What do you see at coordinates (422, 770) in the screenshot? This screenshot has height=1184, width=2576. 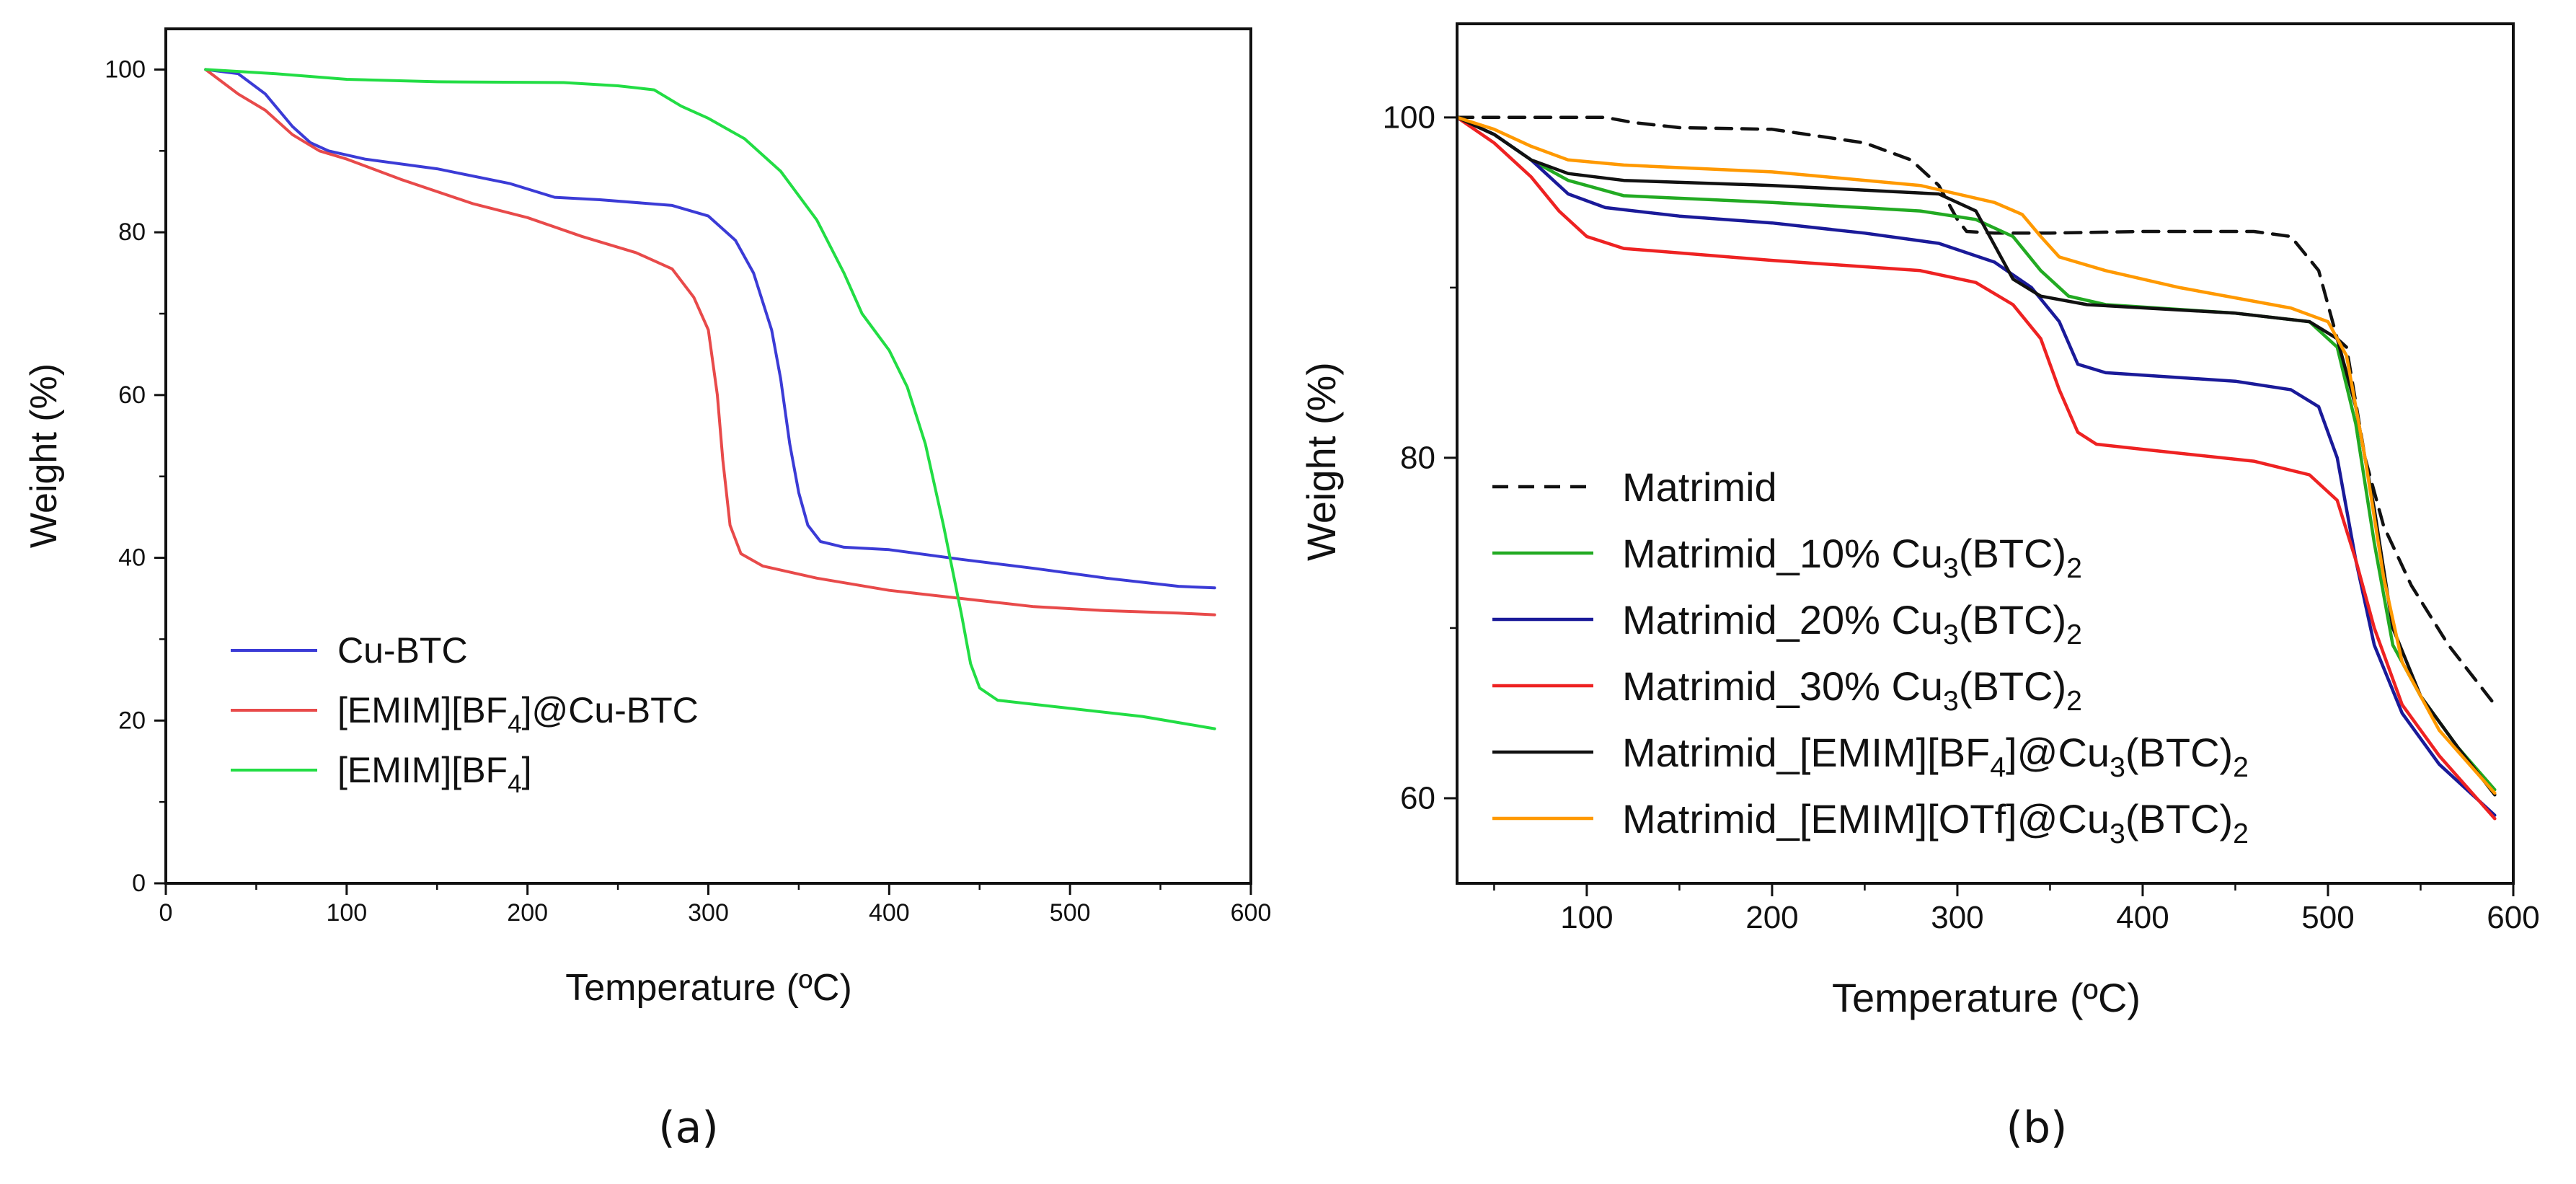 I see `panel-a-legend-text-3: [EMIM][BF` at bounding box center [422, 770].